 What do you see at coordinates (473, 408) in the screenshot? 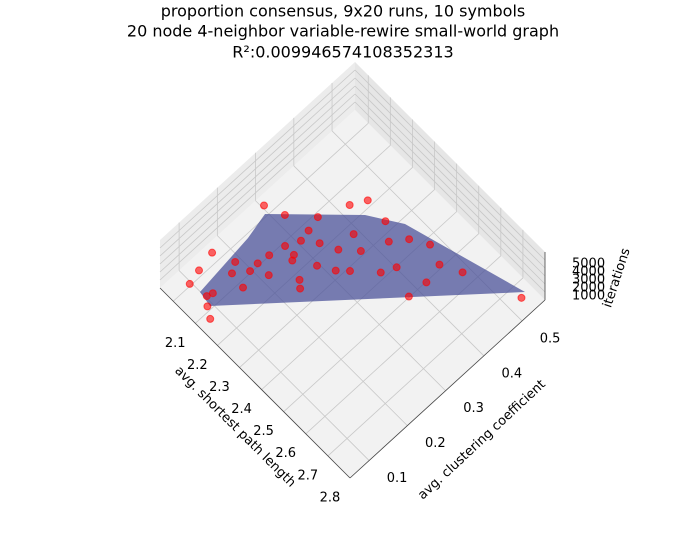
I see `y-tick-label: 0.3` at bounding box center [473, 408].